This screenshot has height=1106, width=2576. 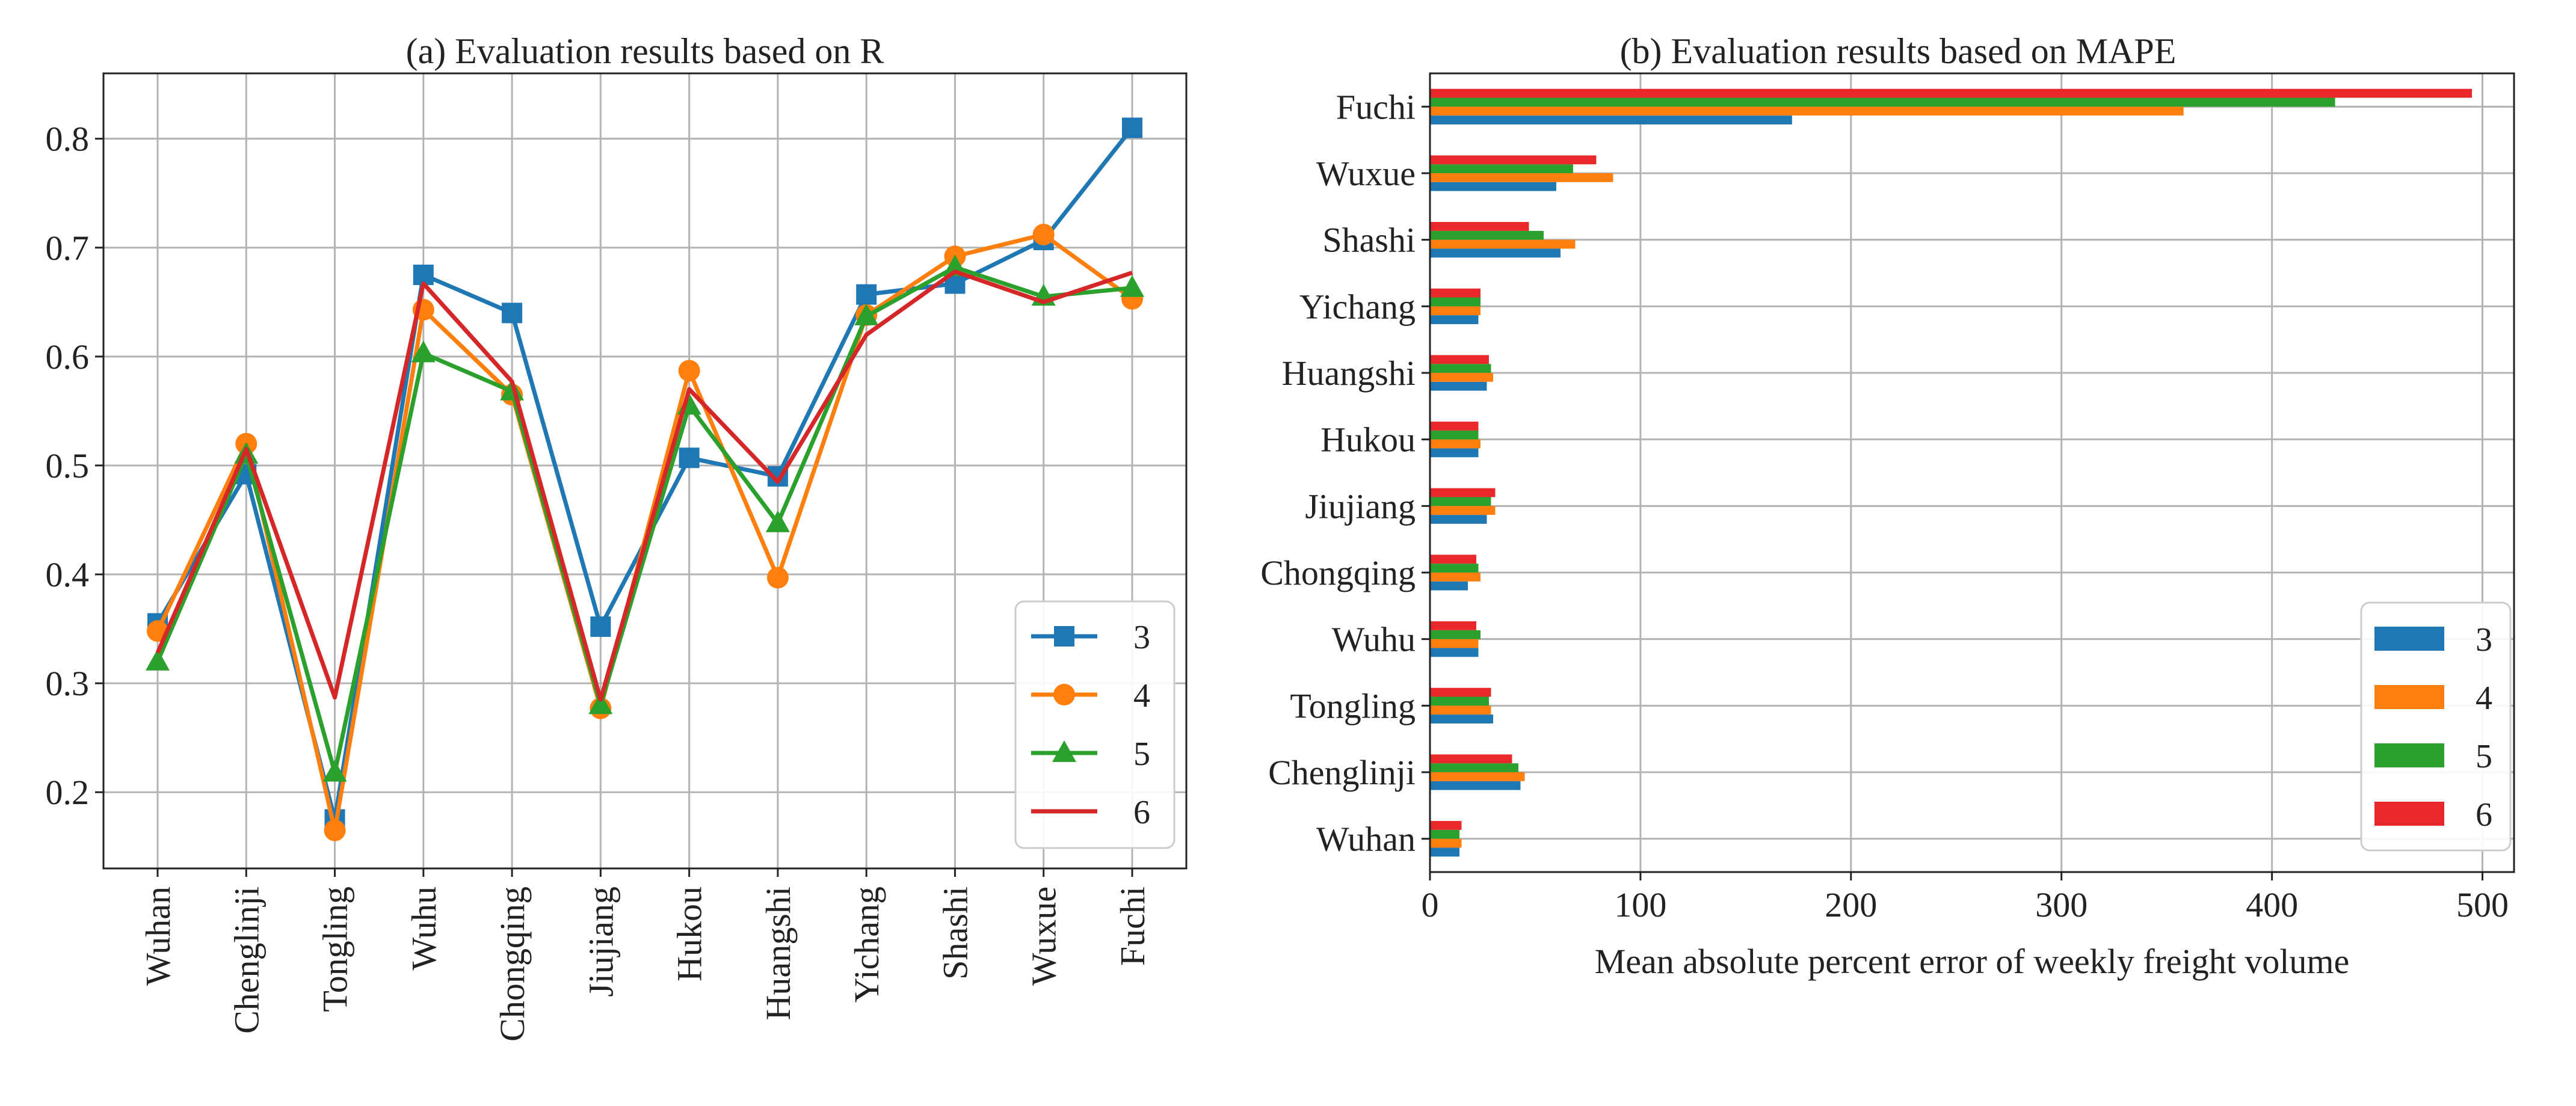 What do you see at coordinates (2482, 904) in the screenshot?
I see `x-tick-label: 500` at bounding box center [2482, 904].